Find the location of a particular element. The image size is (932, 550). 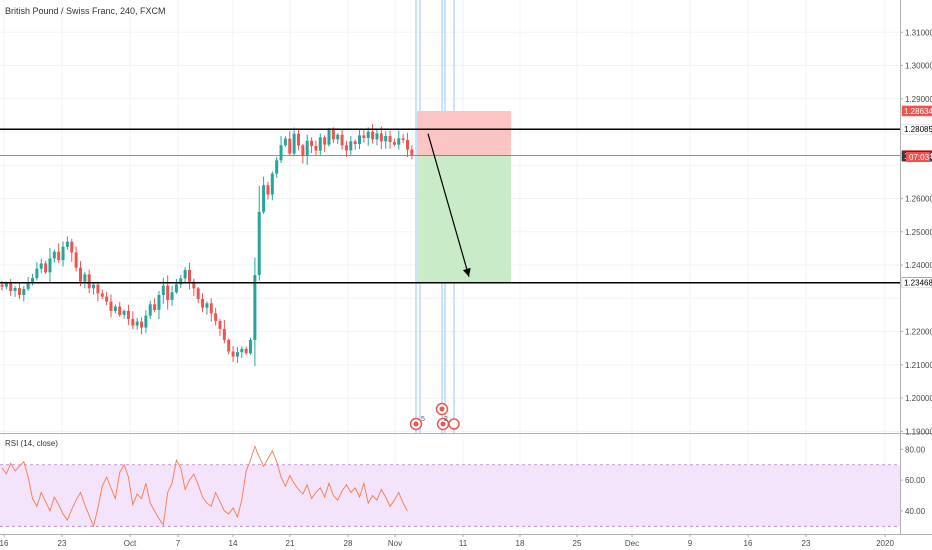

price-axis-tick-label: 1.25000 is located at coordinates (918, 232).